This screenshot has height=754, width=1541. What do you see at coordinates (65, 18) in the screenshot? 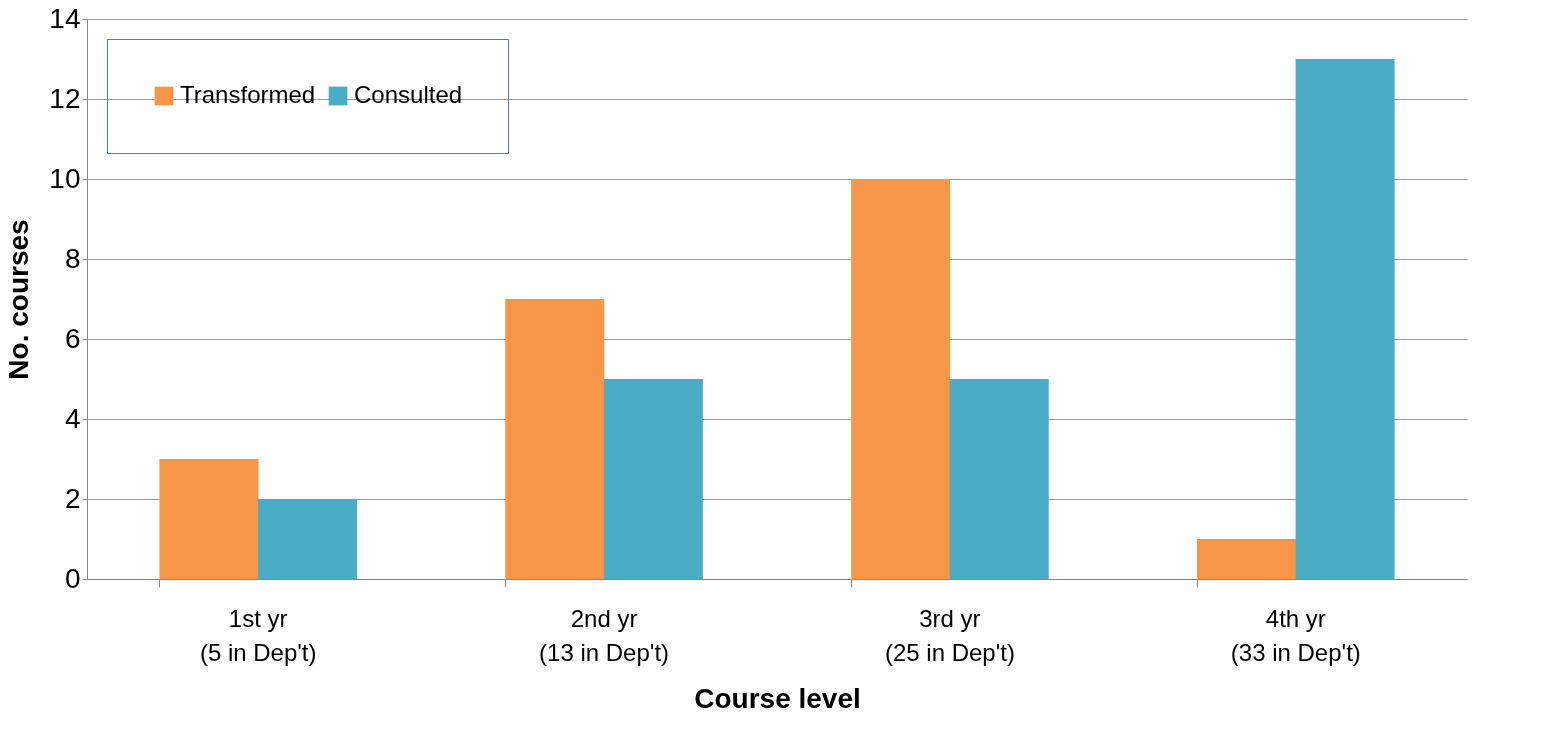
I see `y-tick-label: 14` at bounding box center [65, 18].